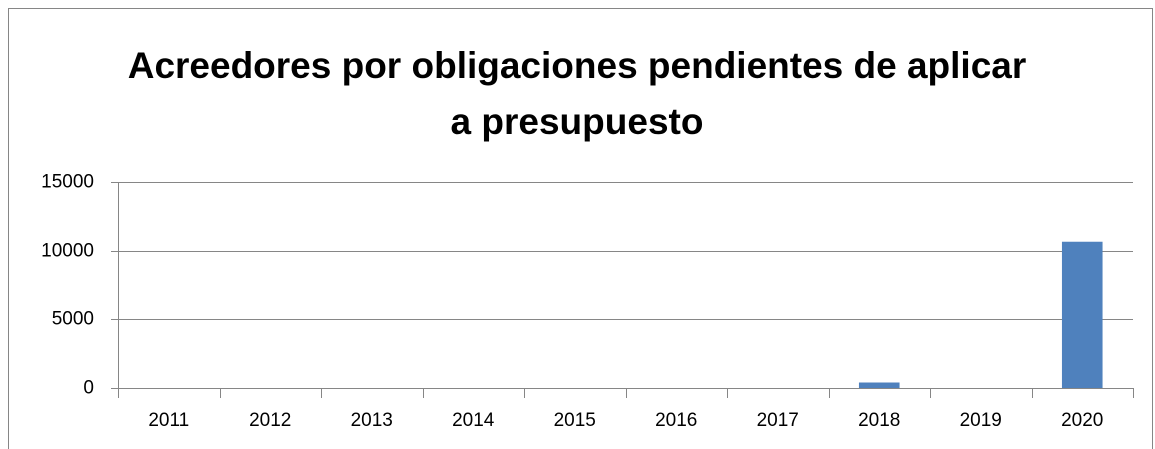 The height and width of the screenshot is (449, 1155). What do you see at coordinates (879, 420) in the screenshot?
I see `x-tick-label: 2018` at bounding box center [879, 420].